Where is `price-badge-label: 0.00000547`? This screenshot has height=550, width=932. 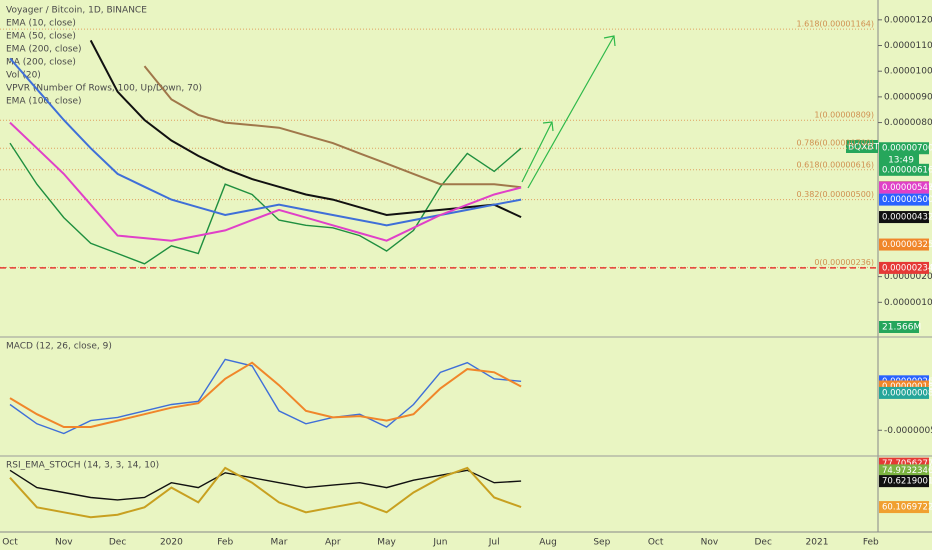 price-badge-label: 0.00000547 is located at coordinates (907, 188).